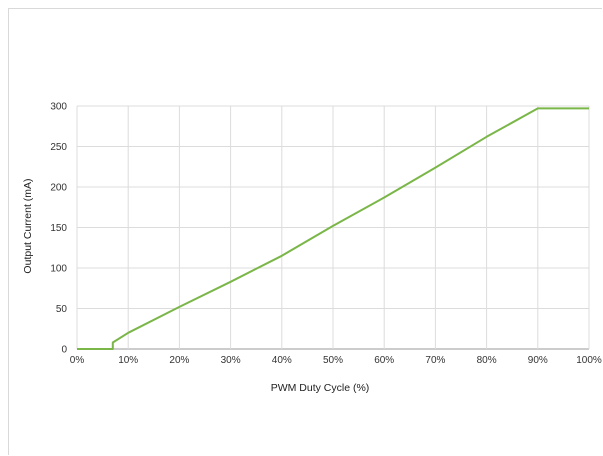 The width and height of the screenshot is (603, 456). Describe the element at coordinates (77, 360) in the screenshot. I see `x-tick-label: 0%` at that location.